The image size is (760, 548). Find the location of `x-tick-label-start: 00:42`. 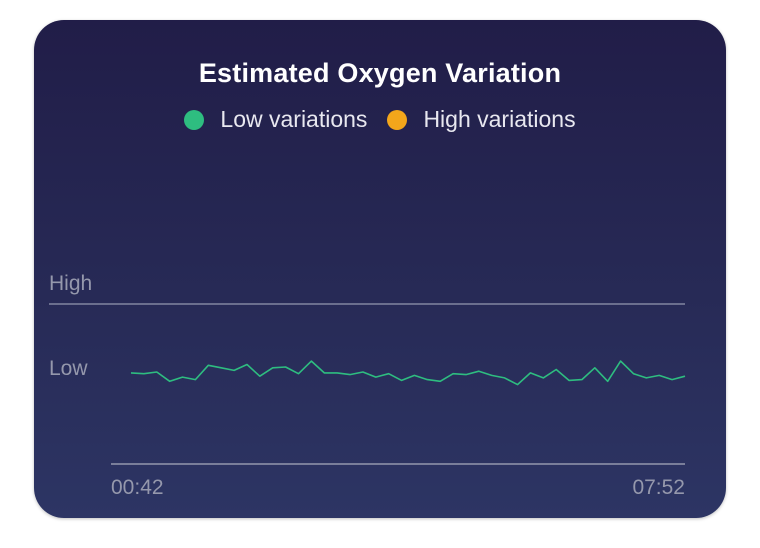

x-tick-label-start: 00:42 is located at coordinates (137, 487).